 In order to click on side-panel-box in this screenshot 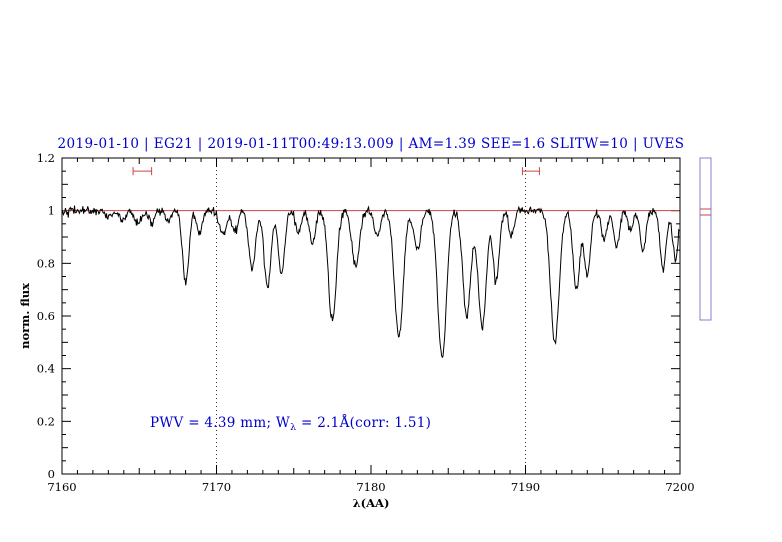, I will do `click(705, 239)`.